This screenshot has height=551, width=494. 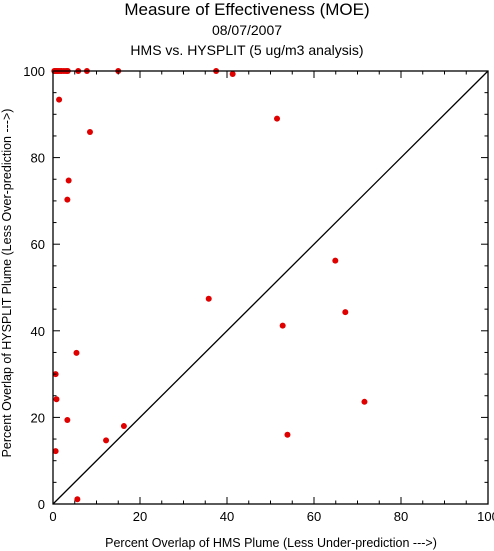 What do you see at coordinates (140, 516) in the screenshot?
I see `x-tick-label: 20` at bounding box center [140, 516].